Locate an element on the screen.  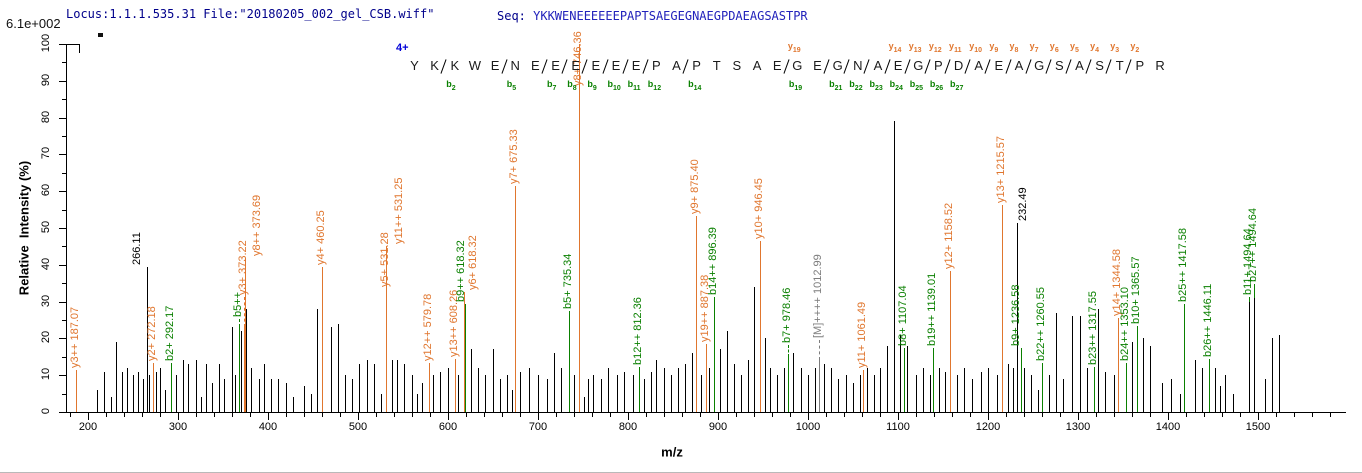
y-ion-marker: y9 is located at coordinates (994, 47).